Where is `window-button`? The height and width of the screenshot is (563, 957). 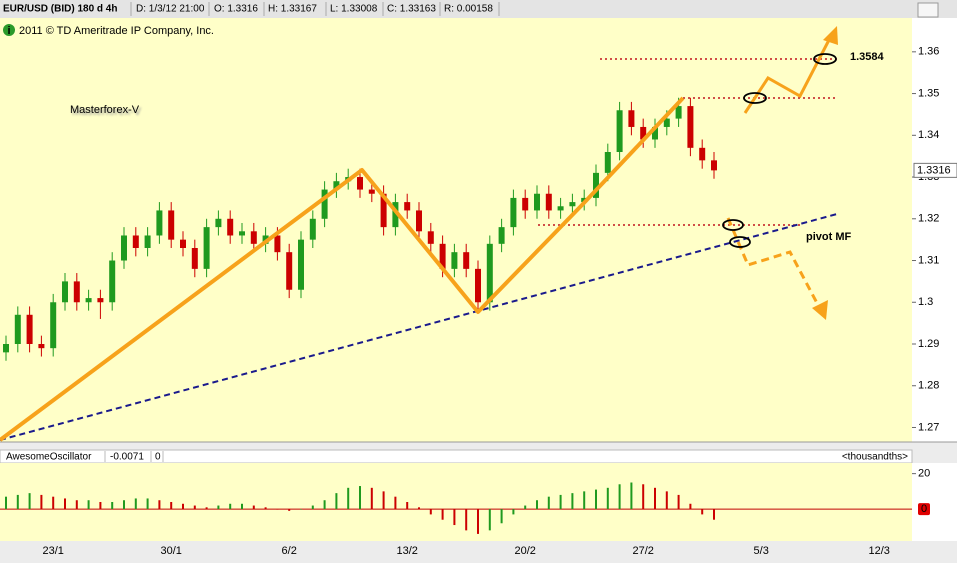
window-button is located at coordinates (928, 10).